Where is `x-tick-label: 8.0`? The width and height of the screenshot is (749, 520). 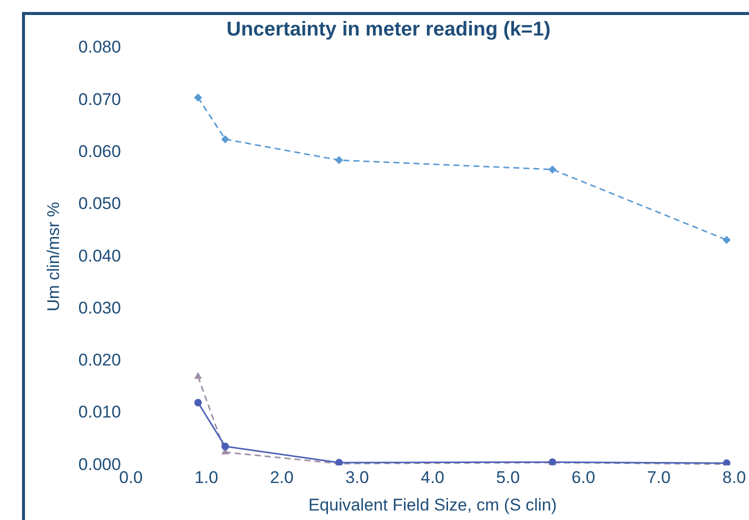
x-tick-label: 8.0 is located at coordinates (734, 478).